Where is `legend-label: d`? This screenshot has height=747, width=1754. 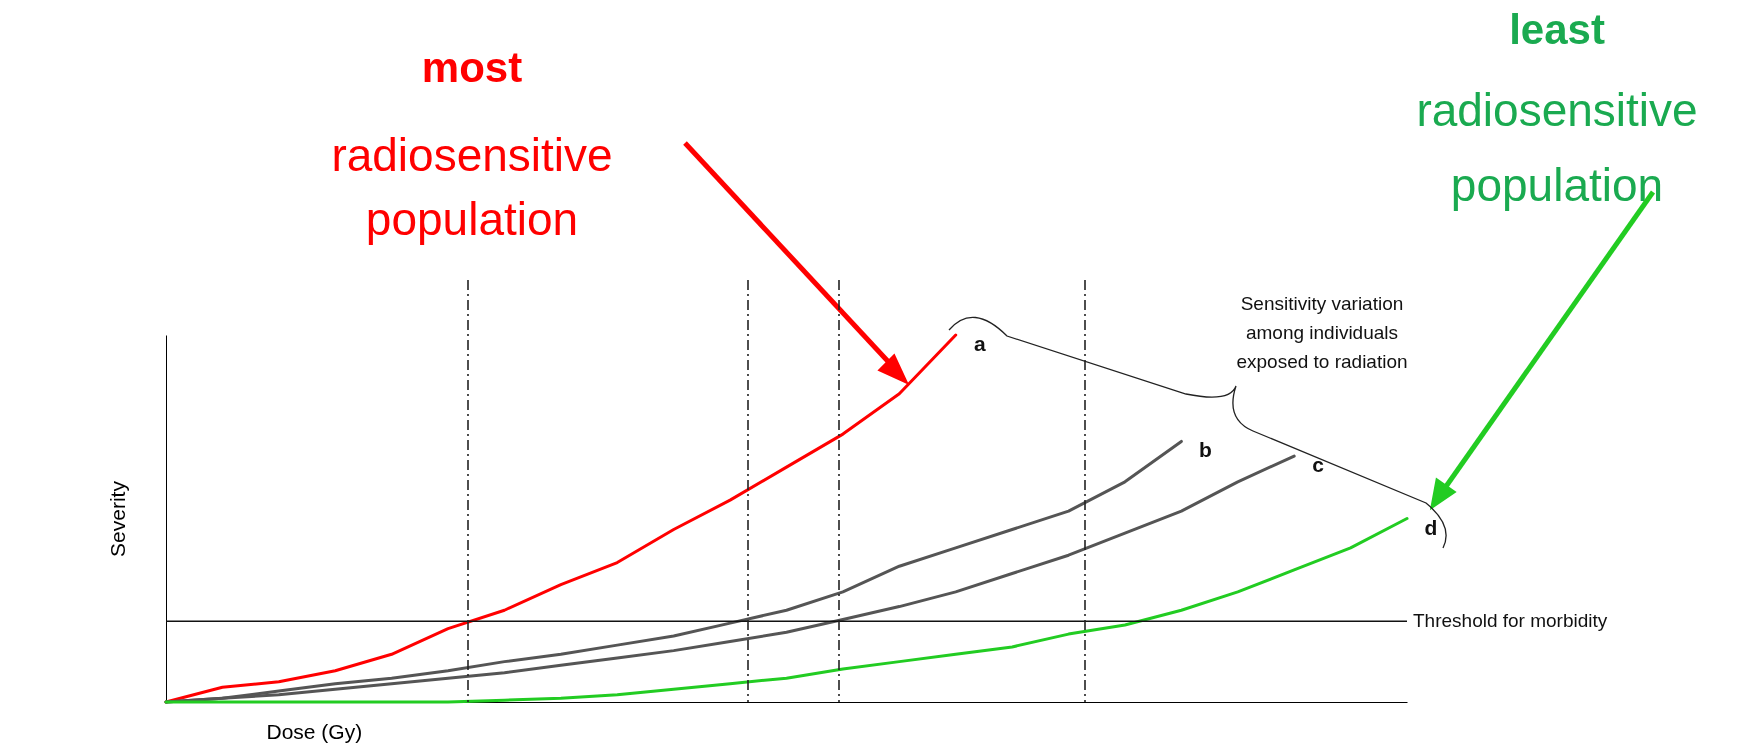
legend-label: d is located at coordinates (1431, 527).